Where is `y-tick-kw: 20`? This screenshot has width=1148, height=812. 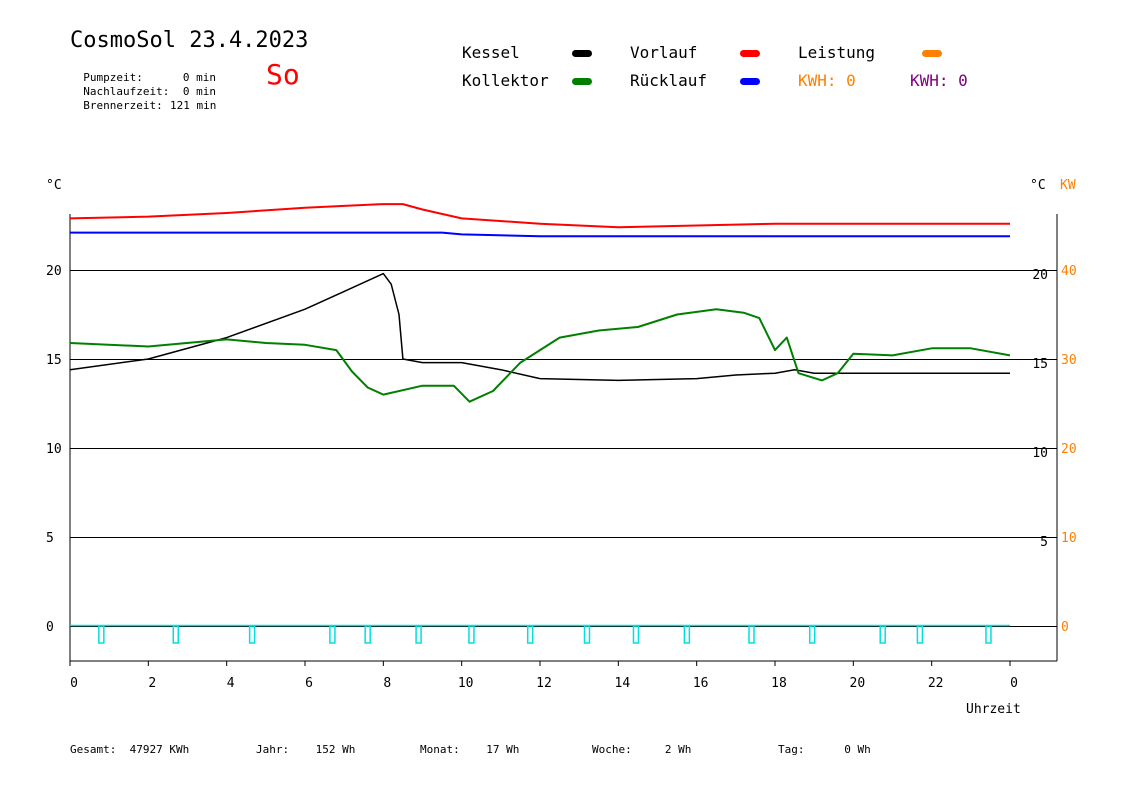
y-tick-kw: 20 is located at coordinates (1069, 449).